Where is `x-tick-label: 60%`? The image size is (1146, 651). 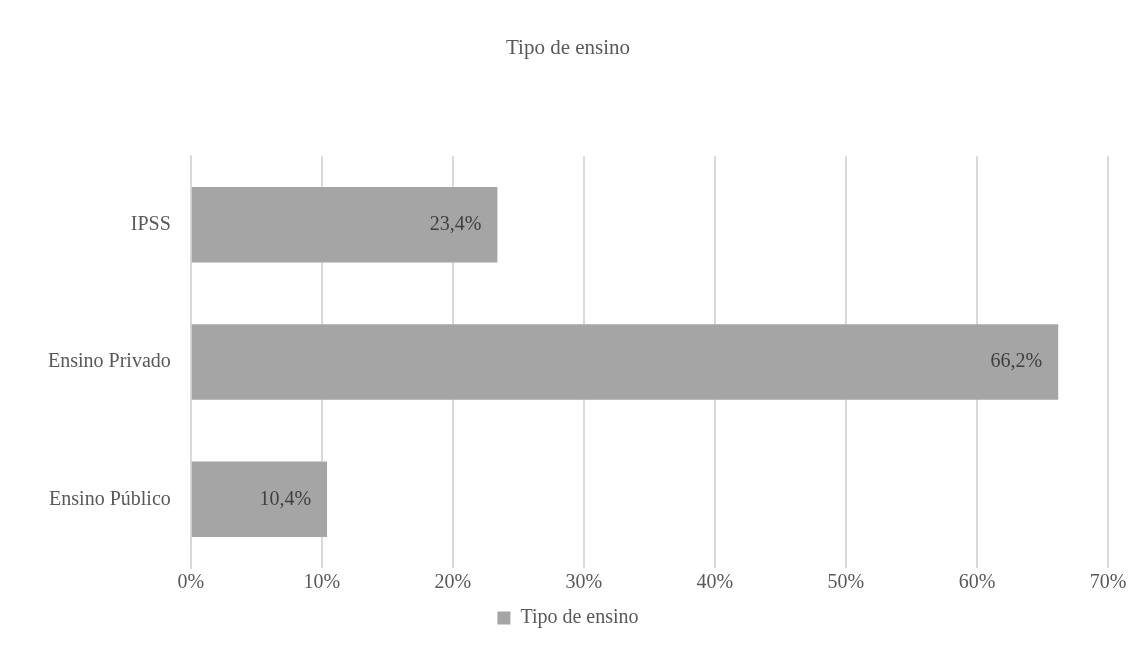
x-tick-label: 60% is located at coordinates (977, 581).